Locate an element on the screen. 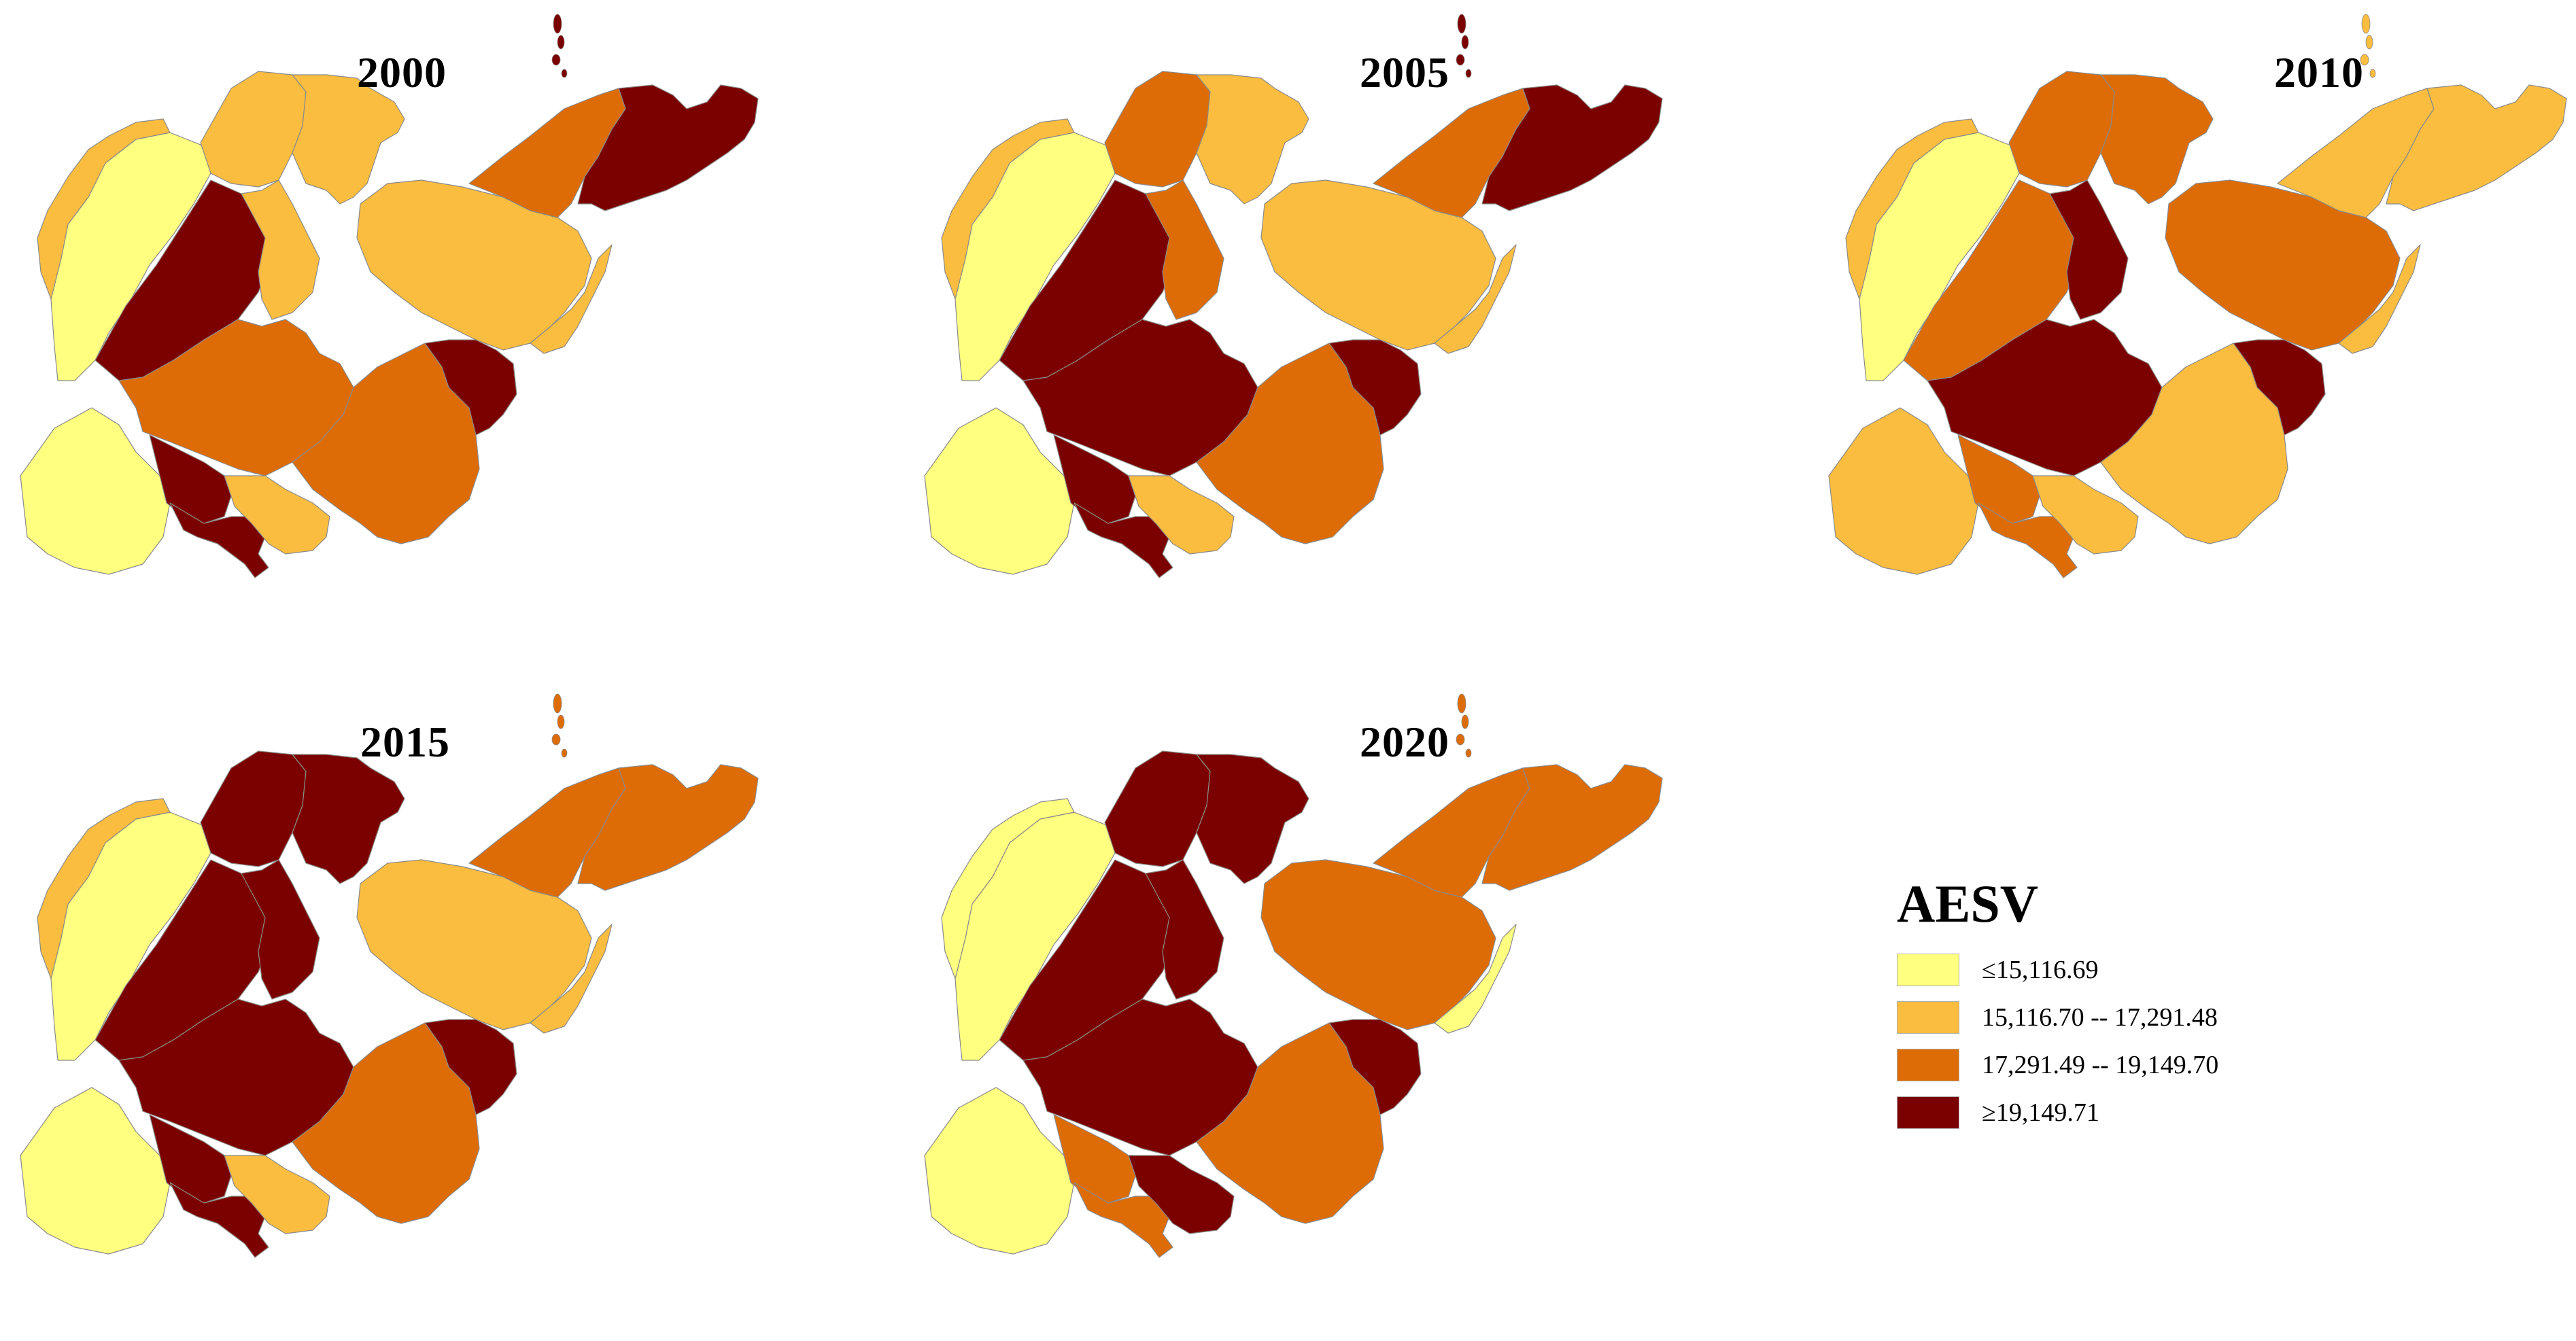 The width and height of the screenshot is (2576, 1341). legend-item: 15,116.70 -- 17,291.48 is located at coordinates (2135, 1019).